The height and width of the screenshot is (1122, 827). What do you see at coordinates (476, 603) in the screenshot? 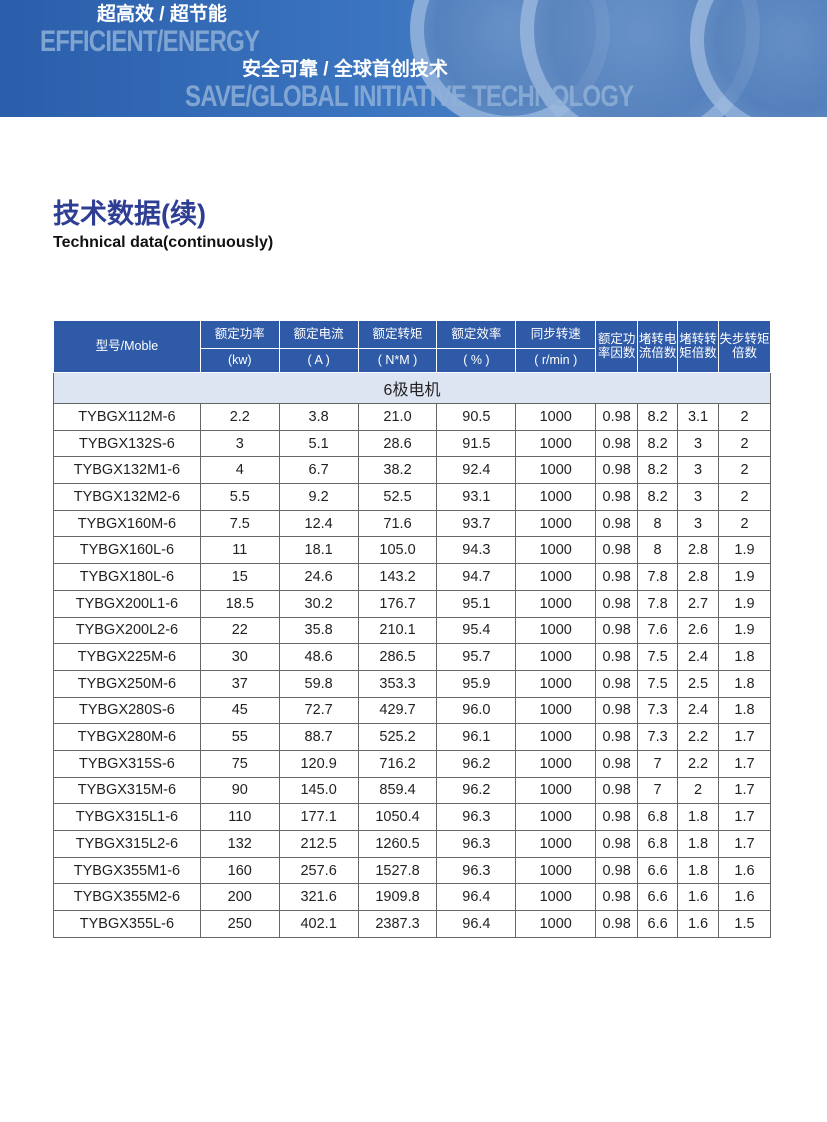
I see `value-cell: 95.1` at bounding box center [476, 603].